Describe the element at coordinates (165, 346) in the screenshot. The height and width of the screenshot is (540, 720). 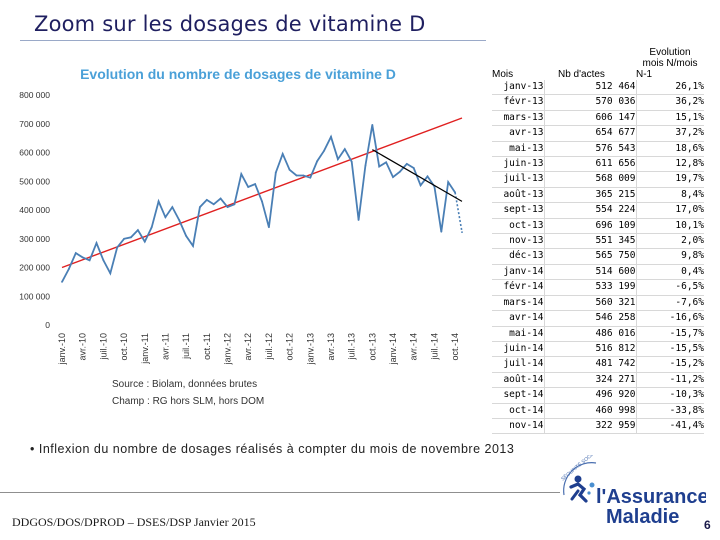
I see `x-tick-label: avr.-11` at that location.